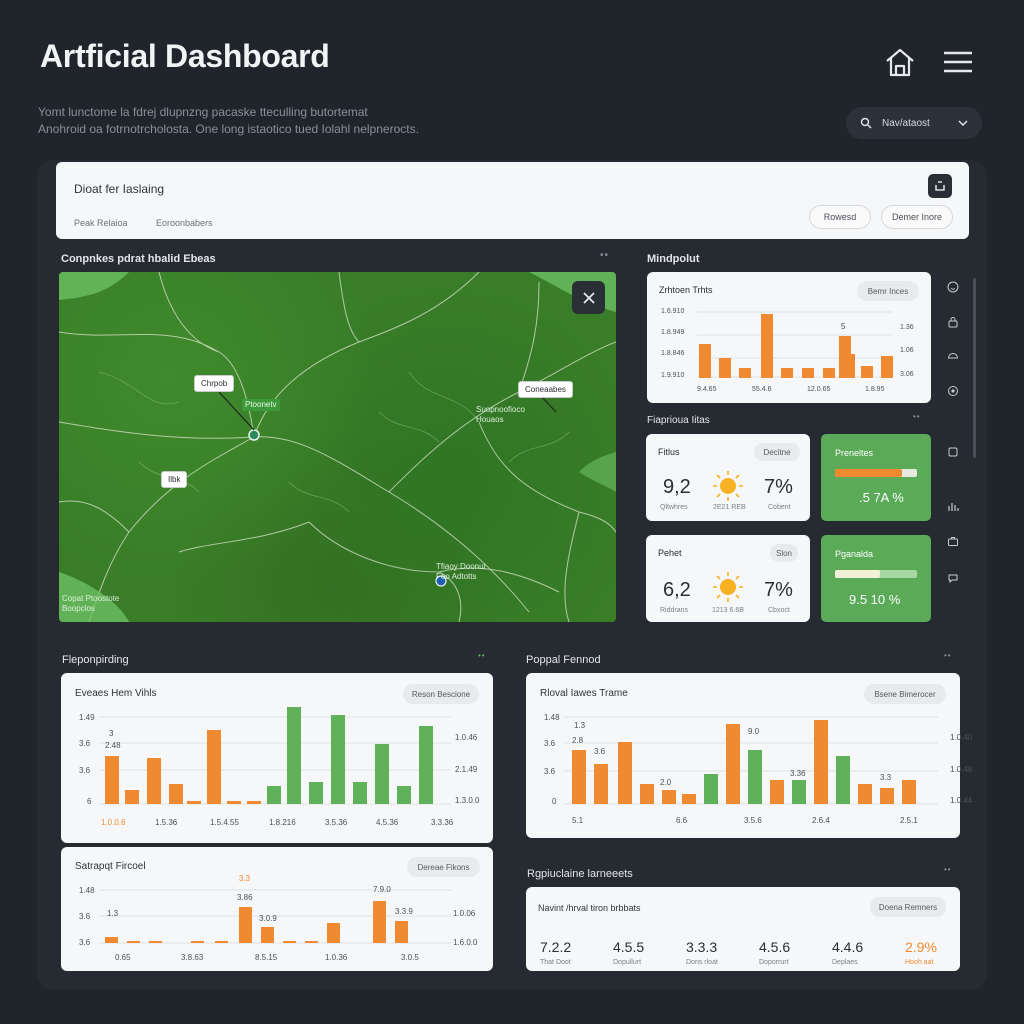 This screenshot has width=1024, height=1024. What do you see at coordinates (886, 777) in the screenshot?
I see `data-label: 3.3` at bounding box center [886, 777].